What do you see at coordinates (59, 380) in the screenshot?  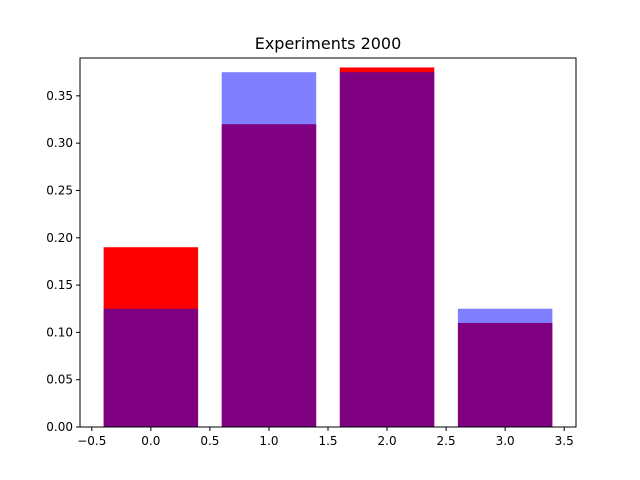 I see `y-tick-label: 0.05` at bounding box center [59, 380].